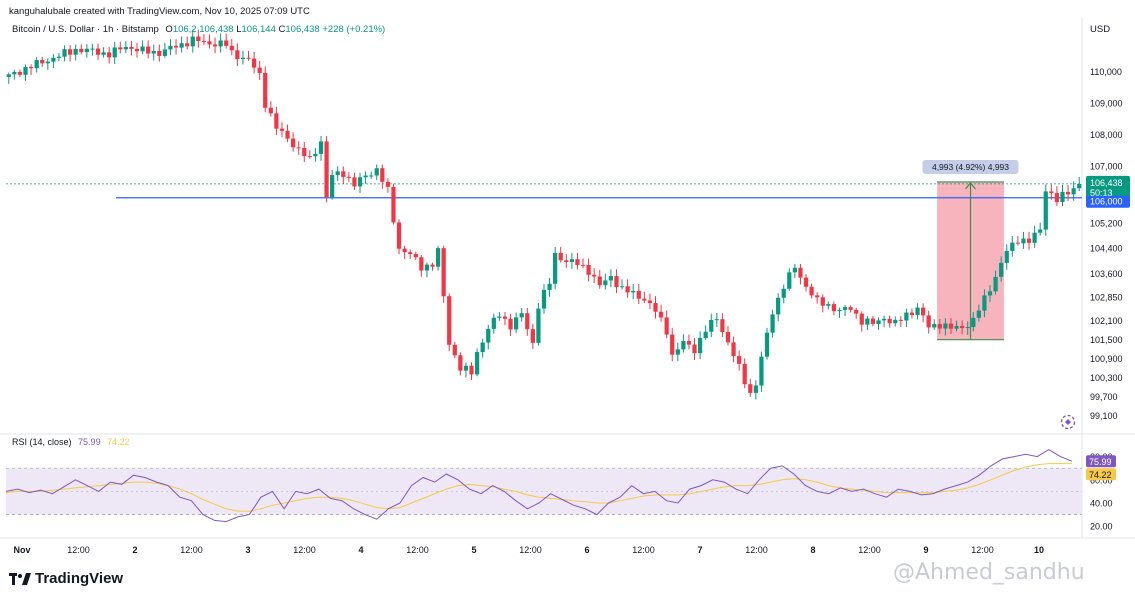  Describe the element at coordinates (1106, 298) in the screenshot. I see `price-tick-label: 102,850` at that location.